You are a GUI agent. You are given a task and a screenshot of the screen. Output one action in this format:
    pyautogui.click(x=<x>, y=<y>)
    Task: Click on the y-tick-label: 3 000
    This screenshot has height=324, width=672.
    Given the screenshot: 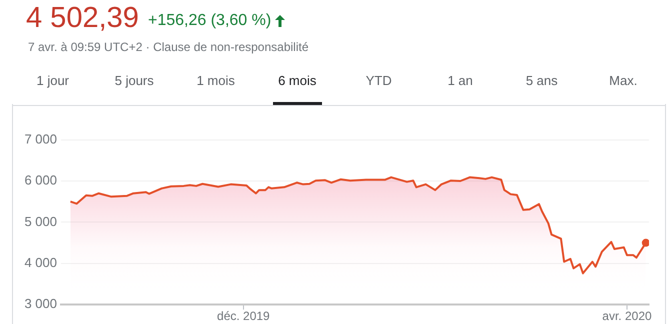 What is the action you would take?
    pyautogui.click(x=40, y=304)
    